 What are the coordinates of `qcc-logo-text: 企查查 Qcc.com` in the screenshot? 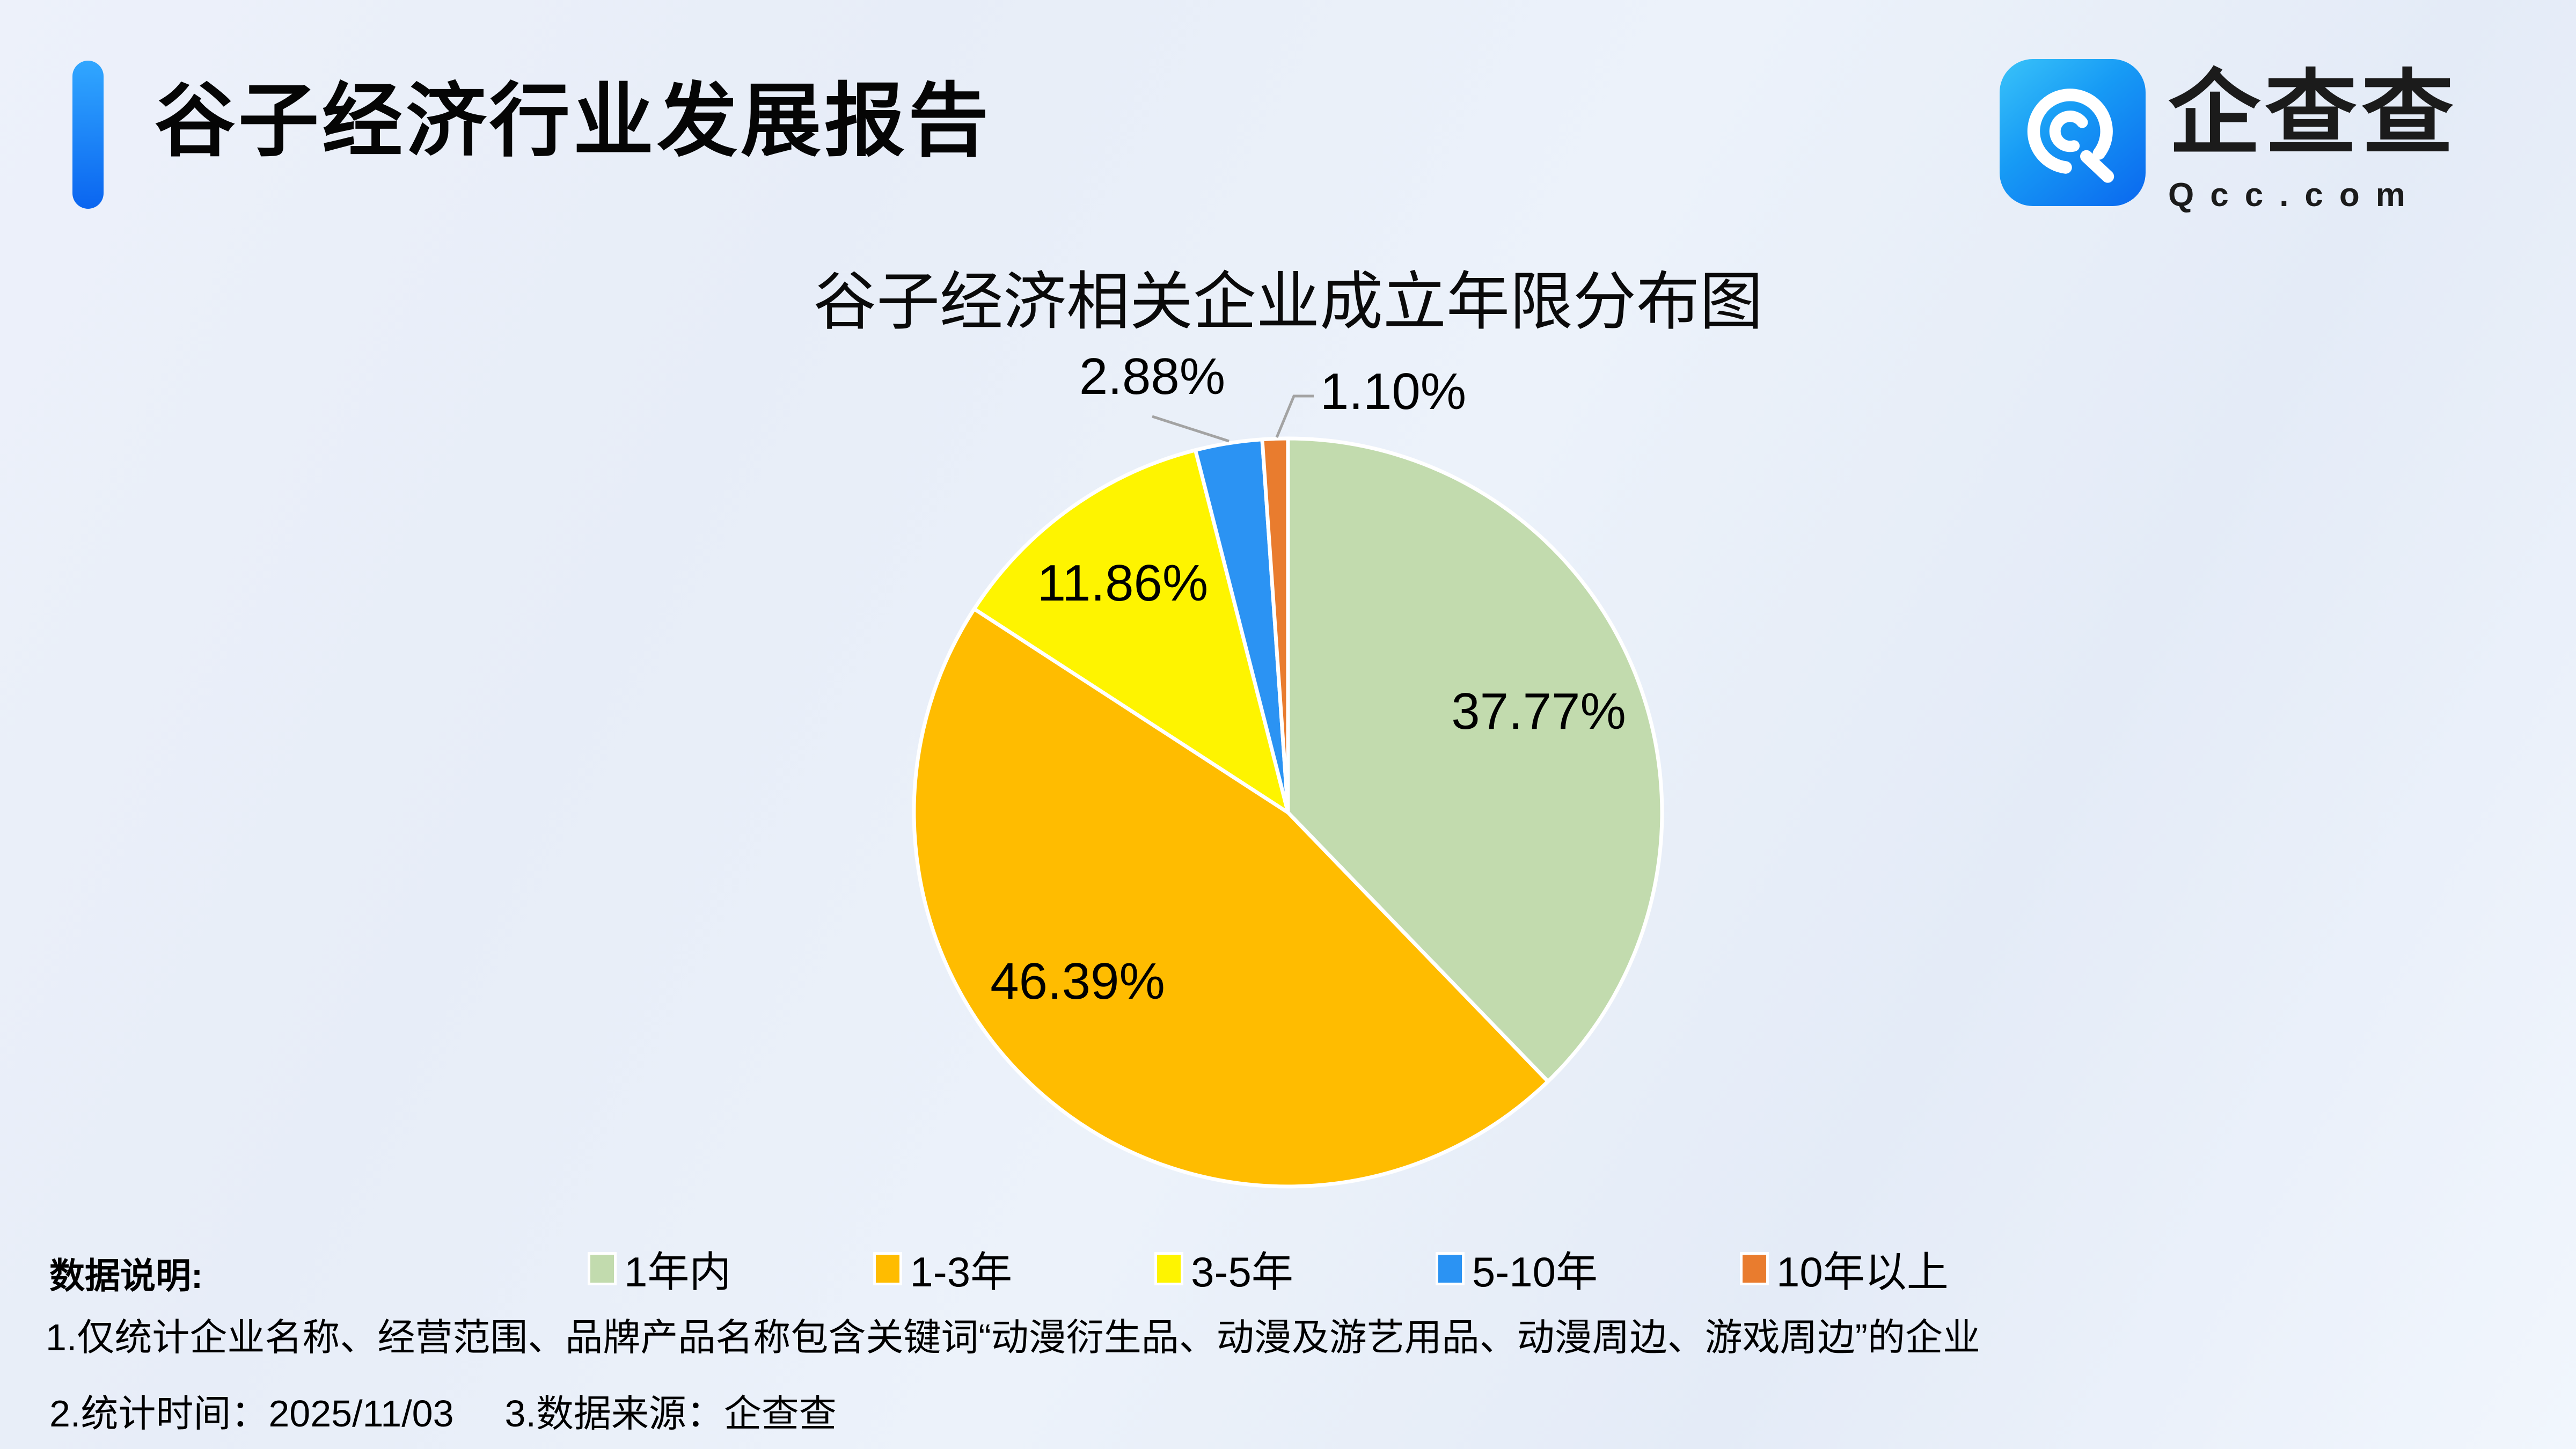 It's located at (2313, 136).